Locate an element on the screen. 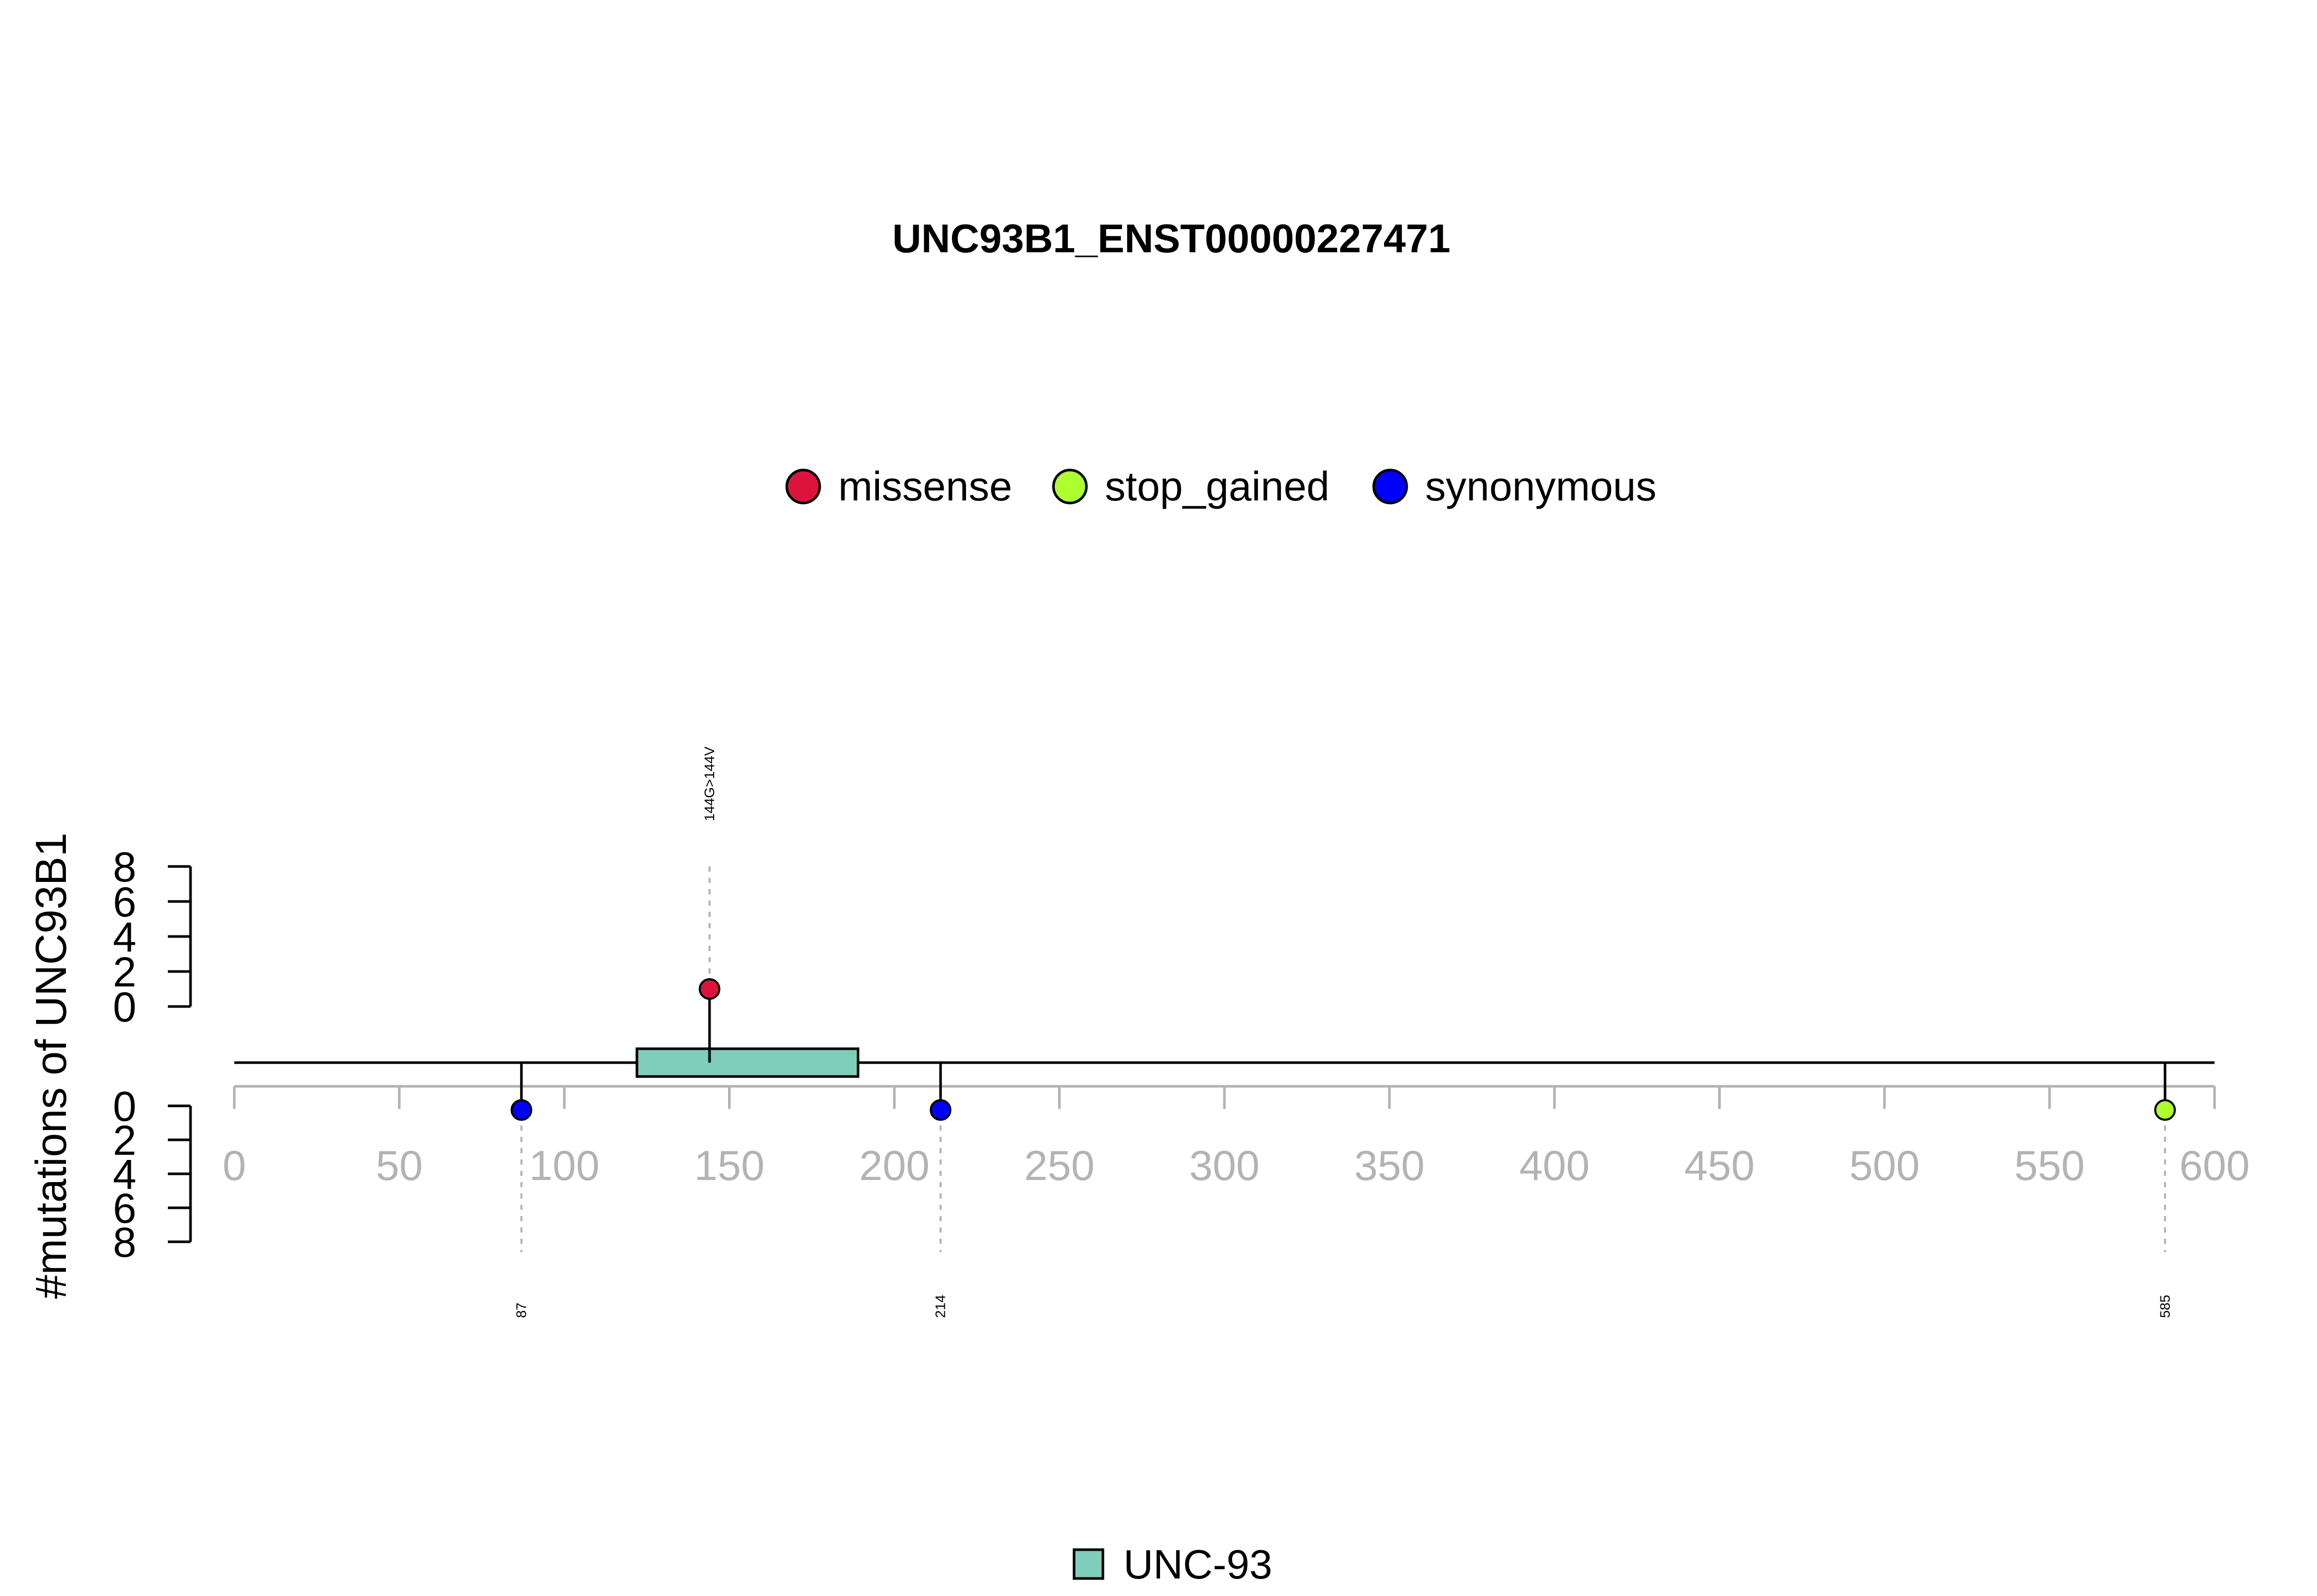 This screenshot has height=1596, width=2317. mutation-lower-585: 585 is located at coordinates (2165, 1191).